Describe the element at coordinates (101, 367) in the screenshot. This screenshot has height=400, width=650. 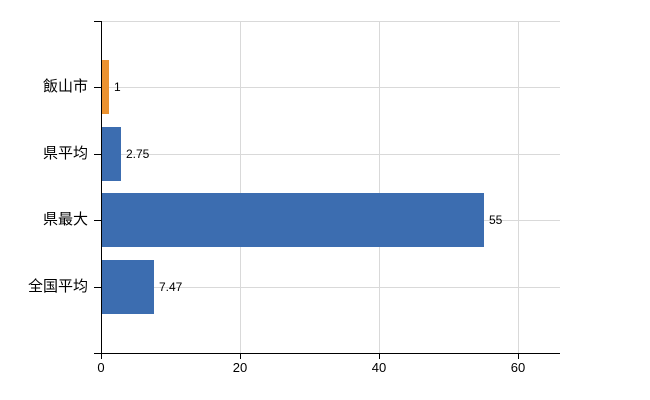
I see `x-tick-label: 0` at that location.